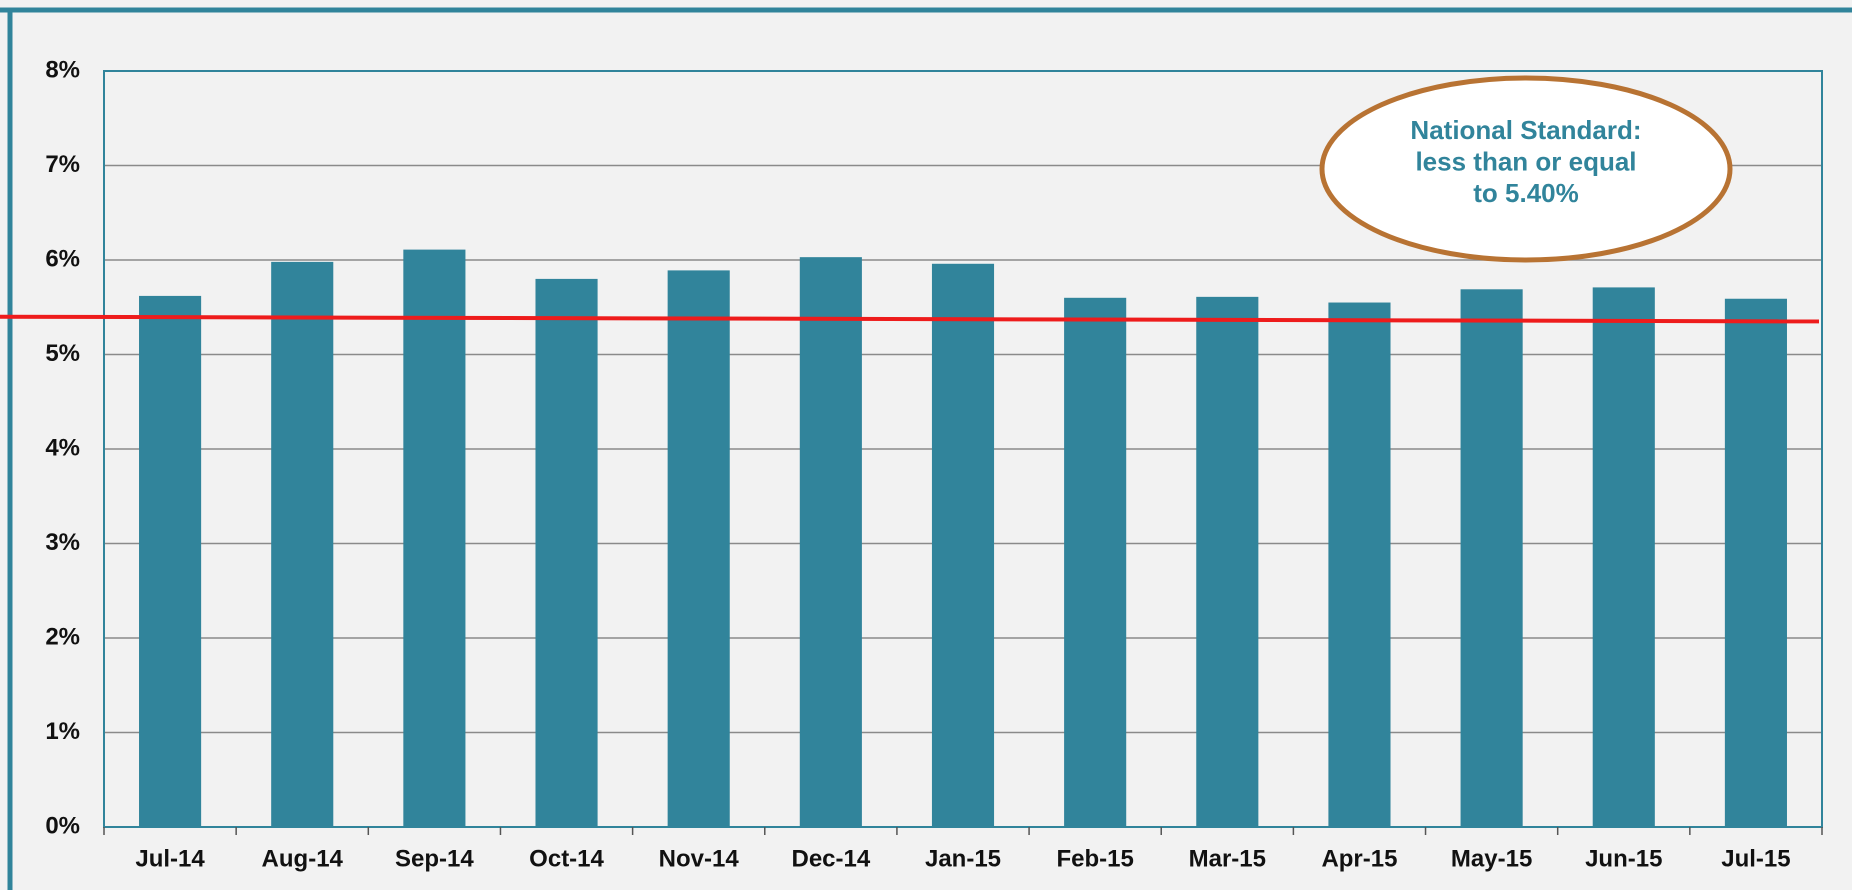 Image resolution: width=1852 pixels, height=890 pixels. I want to click on y-tick-label: 2%, so click(62, 636).